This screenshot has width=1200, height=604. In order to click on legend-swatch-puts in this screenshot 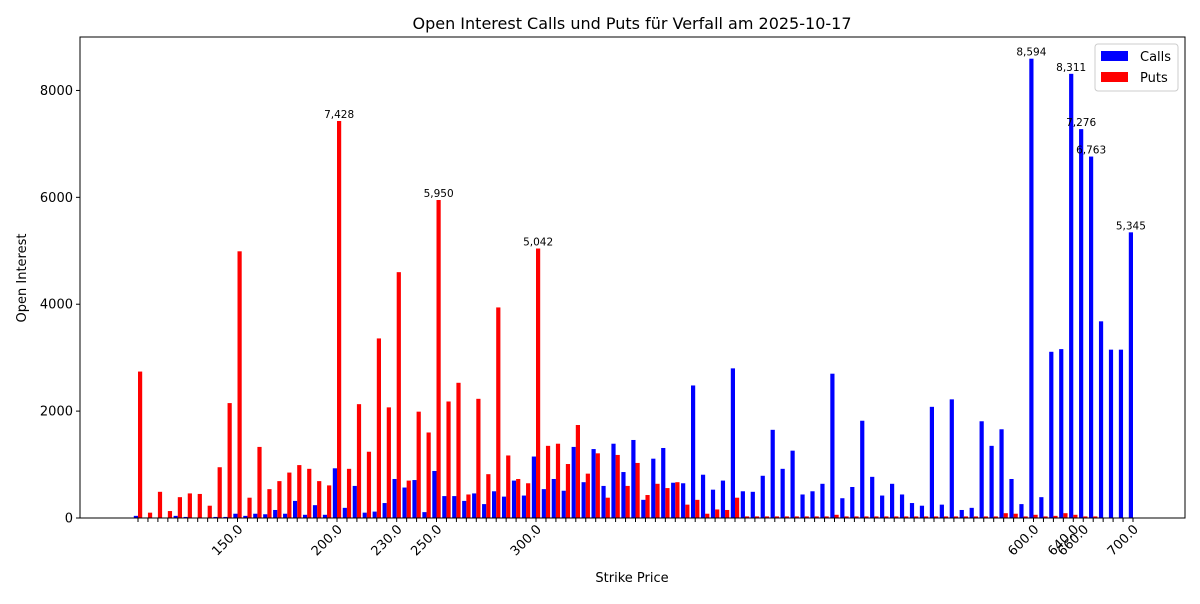, I will do `click(1114, 77)`.